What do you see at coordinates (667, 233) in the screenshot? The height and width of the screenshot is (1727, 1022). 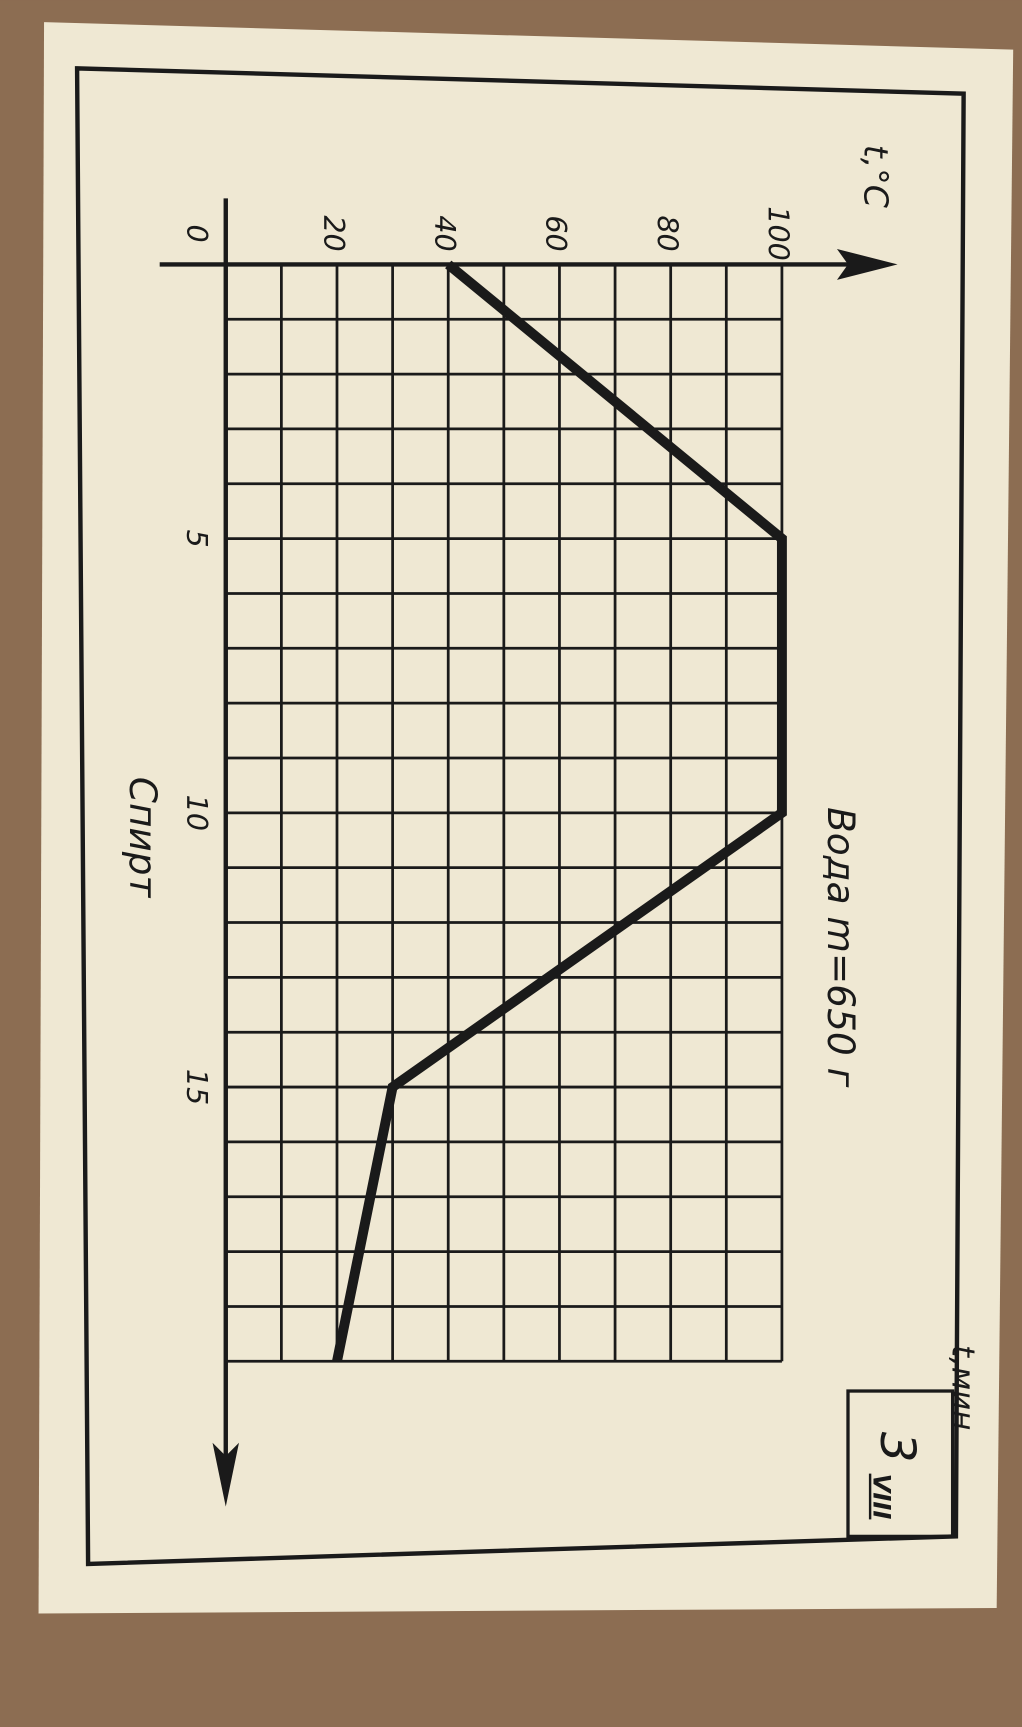 I see `y-tick-label: 80` at bounding box center [667, 233].